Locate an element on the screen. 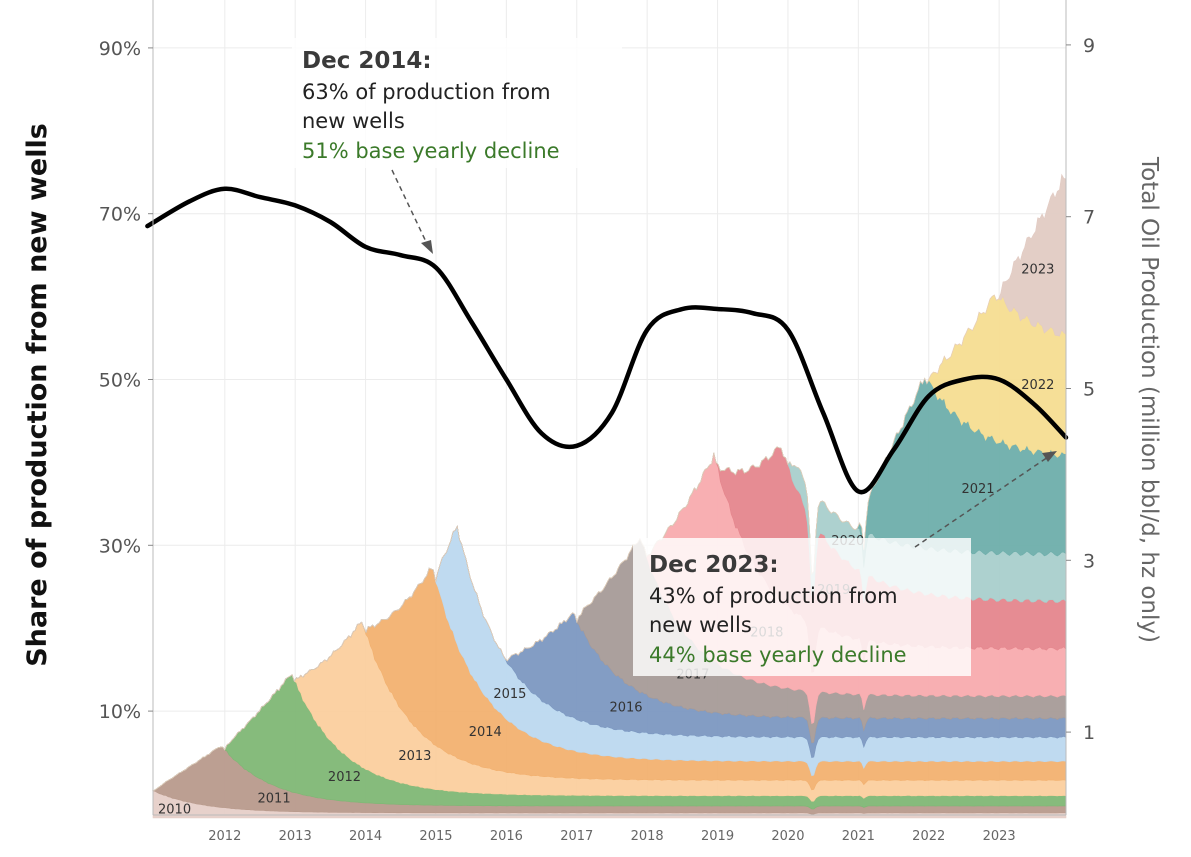 This screenshot has height=857, width=1191. right-ticks: 1 3 5 7 9 is located at coordinates (1080, 389).